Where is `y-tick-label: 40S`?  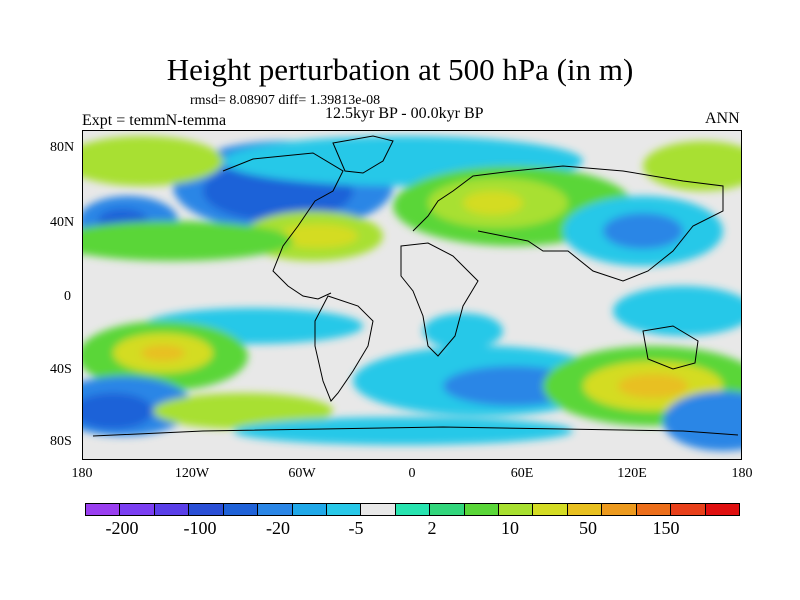
y-tick-label: 40S is located at coordinates (61, 369).